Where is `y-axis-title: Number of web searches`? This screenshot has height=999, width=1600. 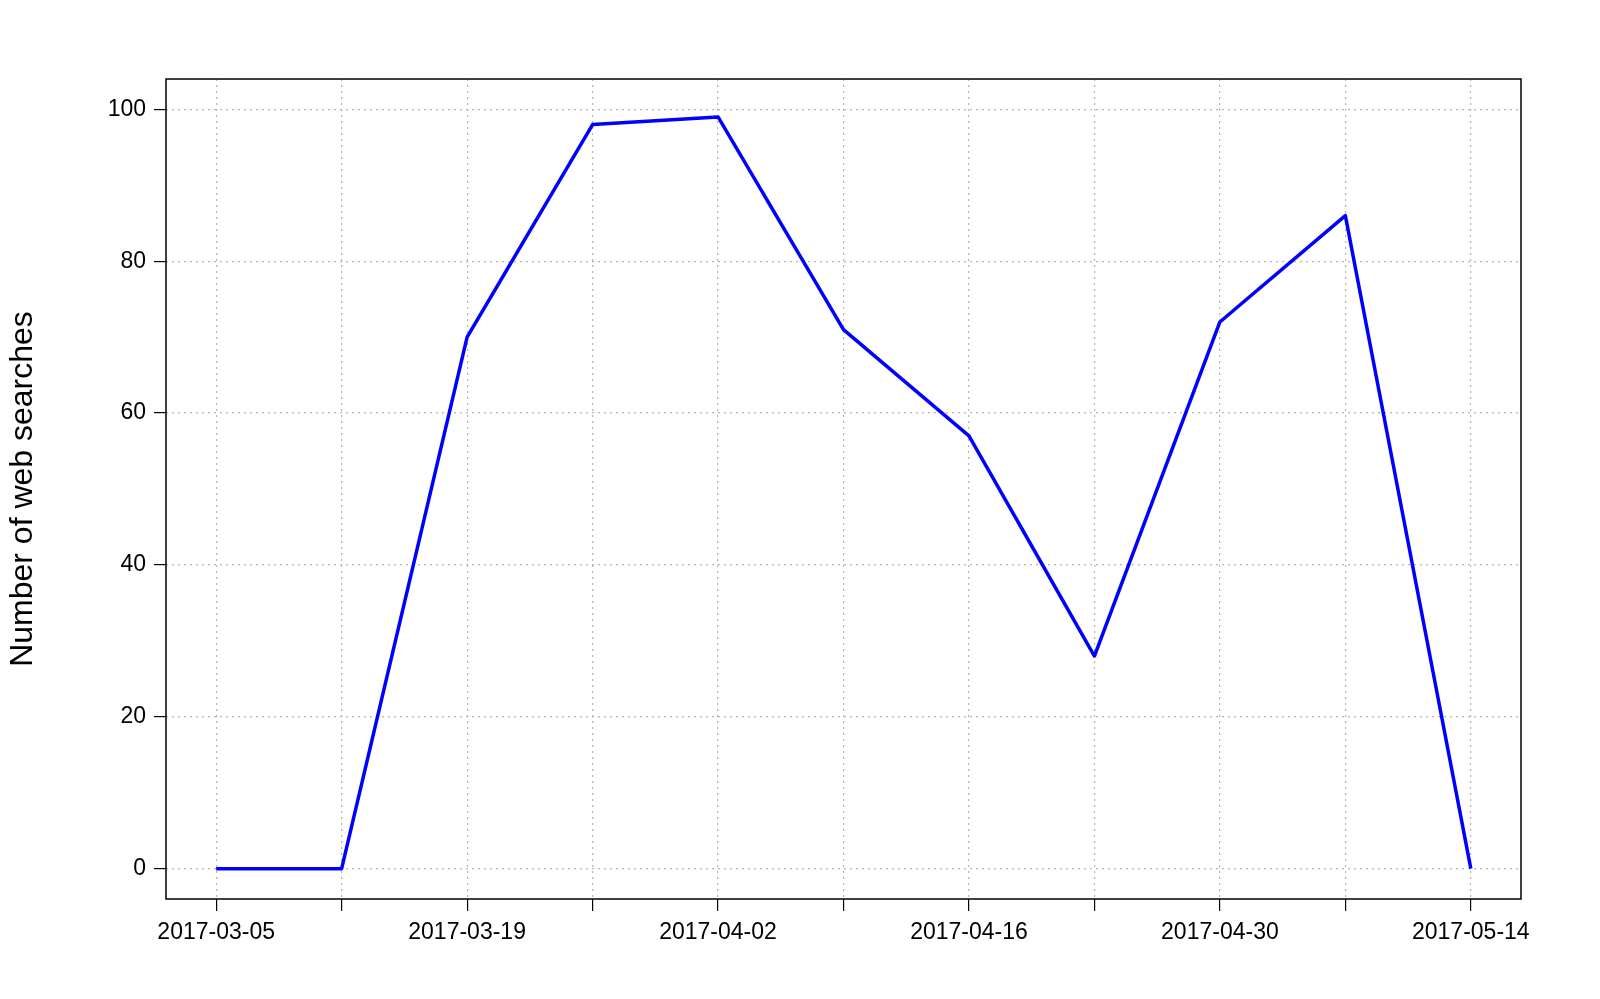
y-axis-title: Number of web searches is located at coordinates (21, 489).